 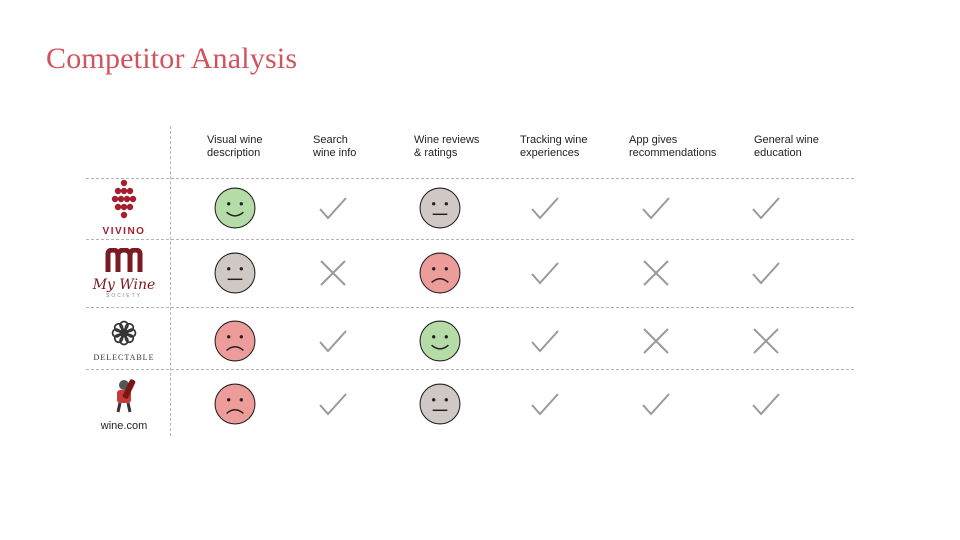 What do you see at coordinates (124, 262) in the screenshot?
I see `my-wine-society-icon` at bounding box center [124, 262].